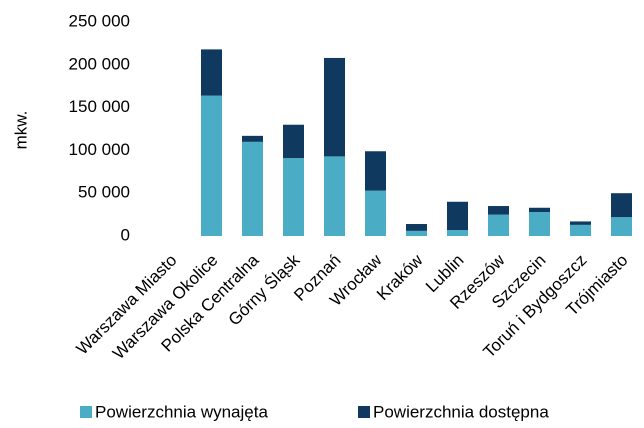 Image resolution: width=644 pixels, height=428 pixels. Describe the element at coordinates (99, 20) in the screenshot. I see `y-tick-label: 250 000` at that location.